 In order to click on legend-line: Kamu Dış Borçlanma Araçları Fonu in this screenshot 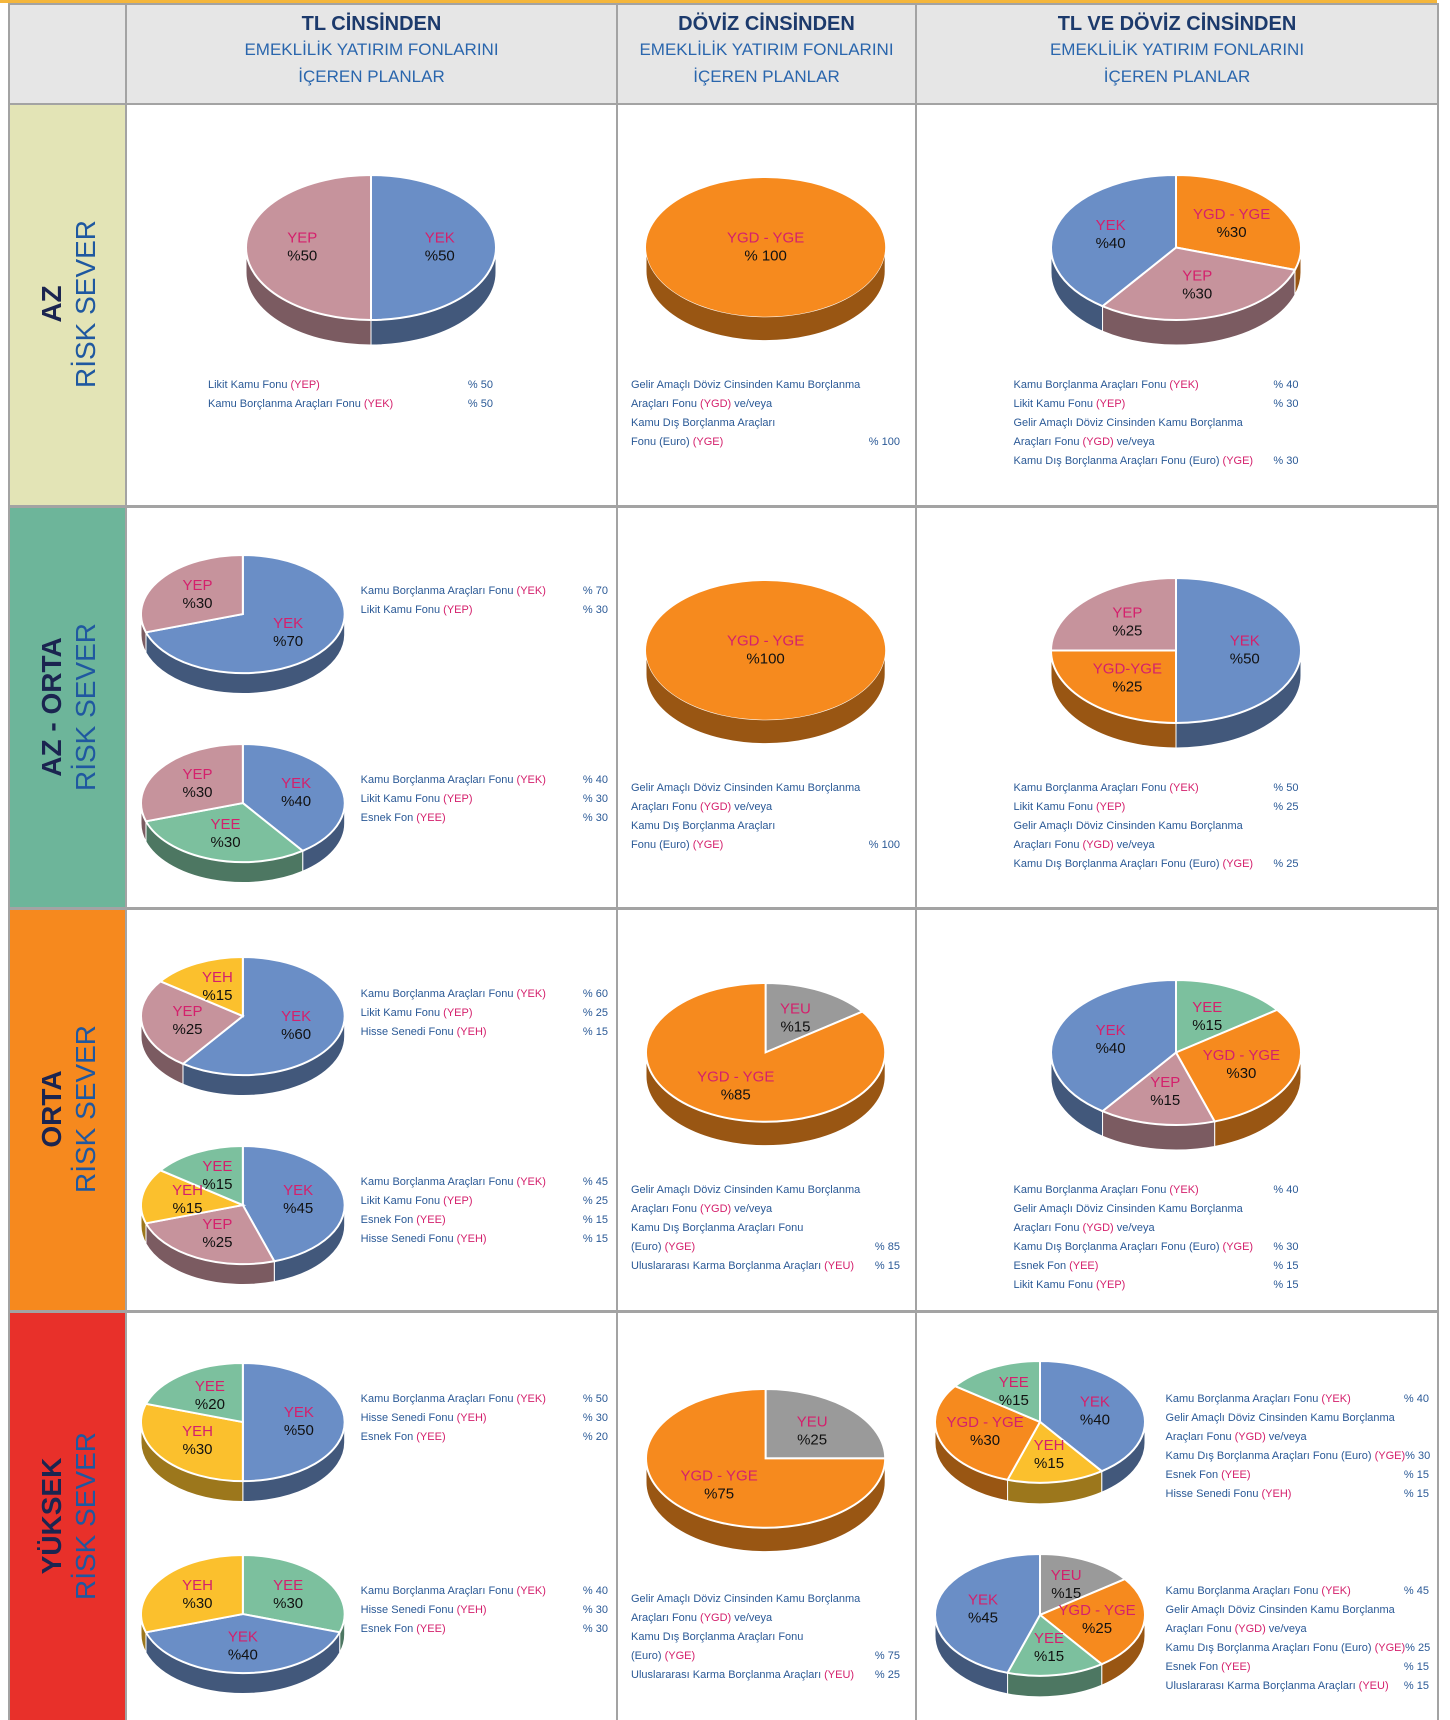, I will do `click(765, 1228)`.